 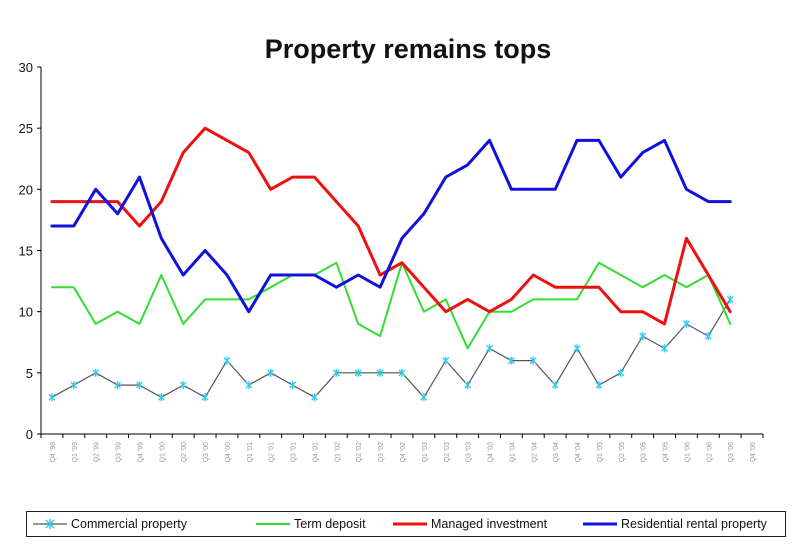 I want to click on y-tick-label: 20, so click(x=26, y=189).